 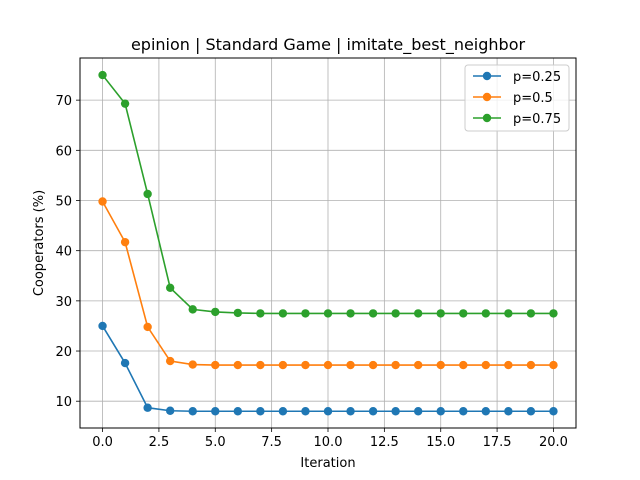 What do you see at coordinates (327, 463) in the screenshot?
I see `x-axis-label: Iteration` at bounding box center [327, 463].